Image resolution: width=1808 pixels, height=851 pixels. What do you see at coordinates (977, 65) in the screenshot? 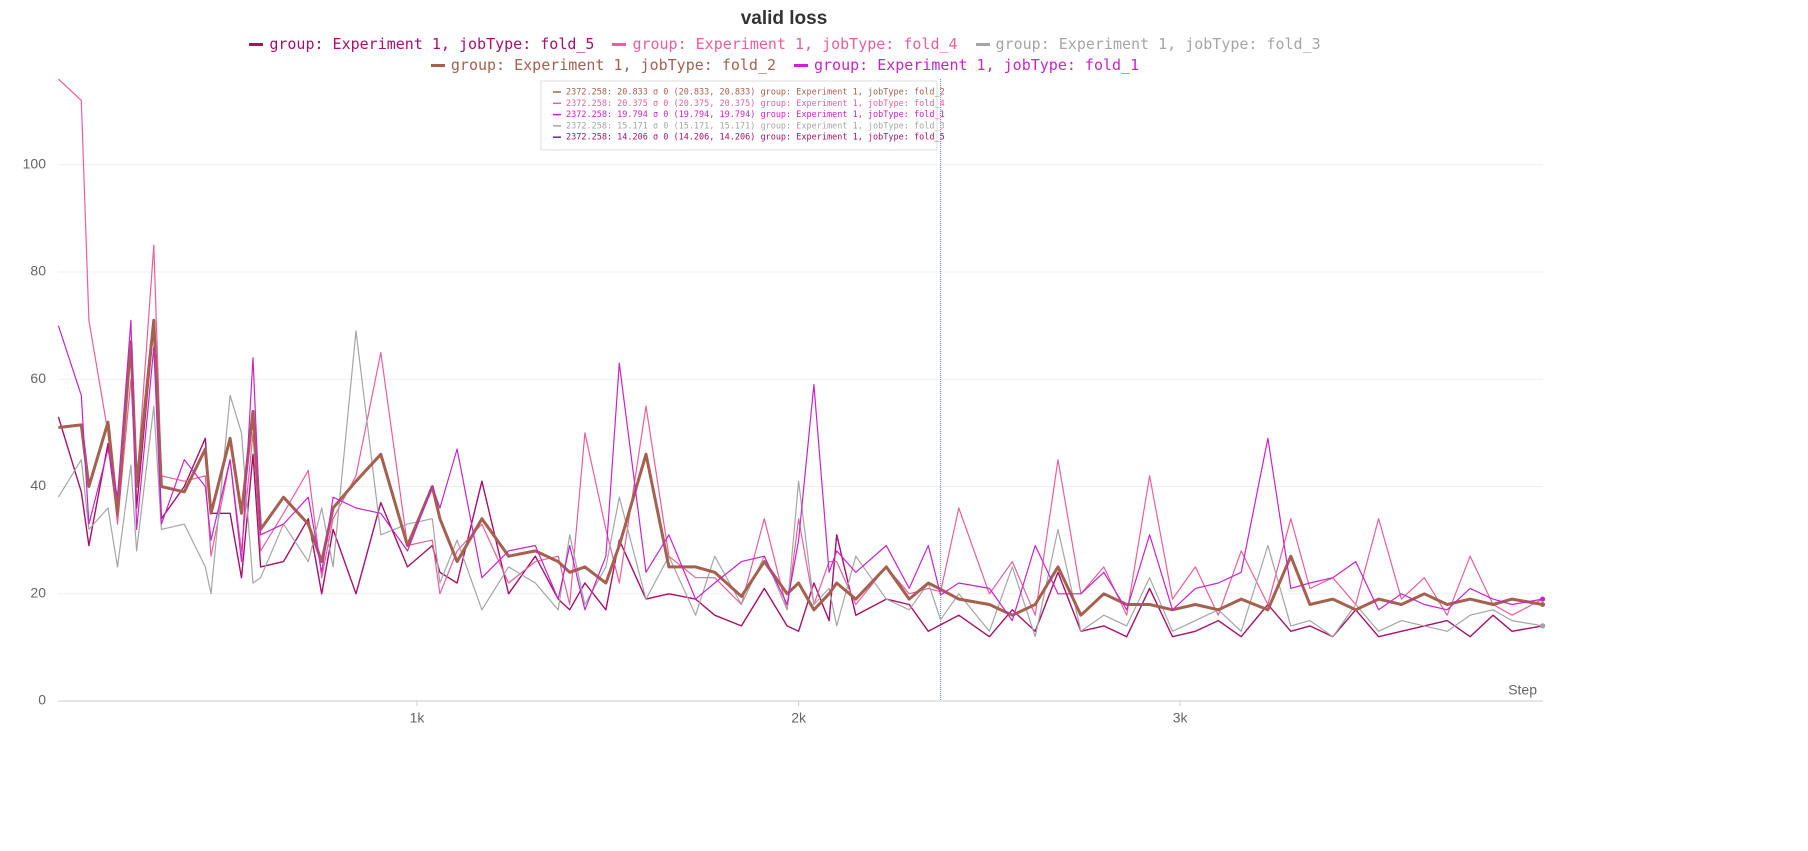
I see `legend-label: group: Experiment 1, jobType: fold_1` at bounding box center [977, 65].